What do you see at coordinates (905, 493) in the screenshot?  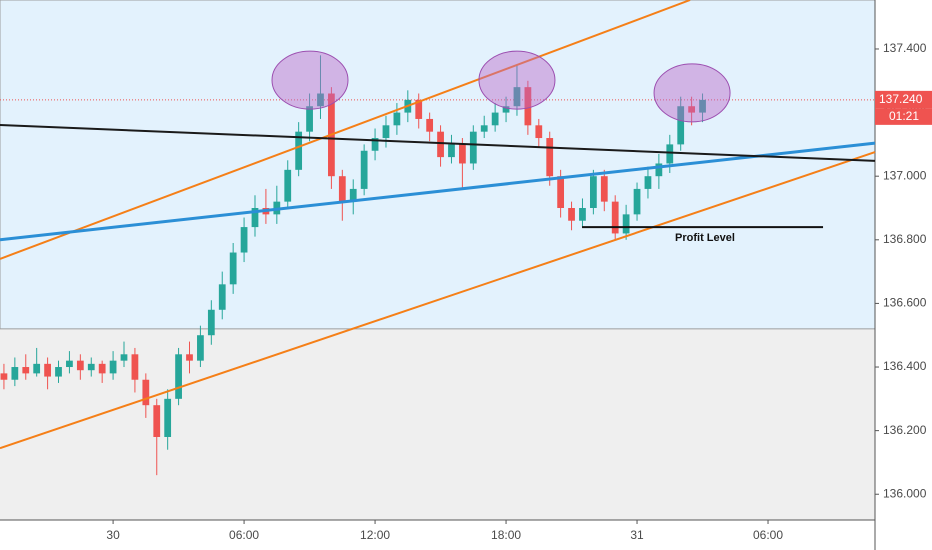 I see `y-tick-label: 136.000` at bounding box center [905, 493].